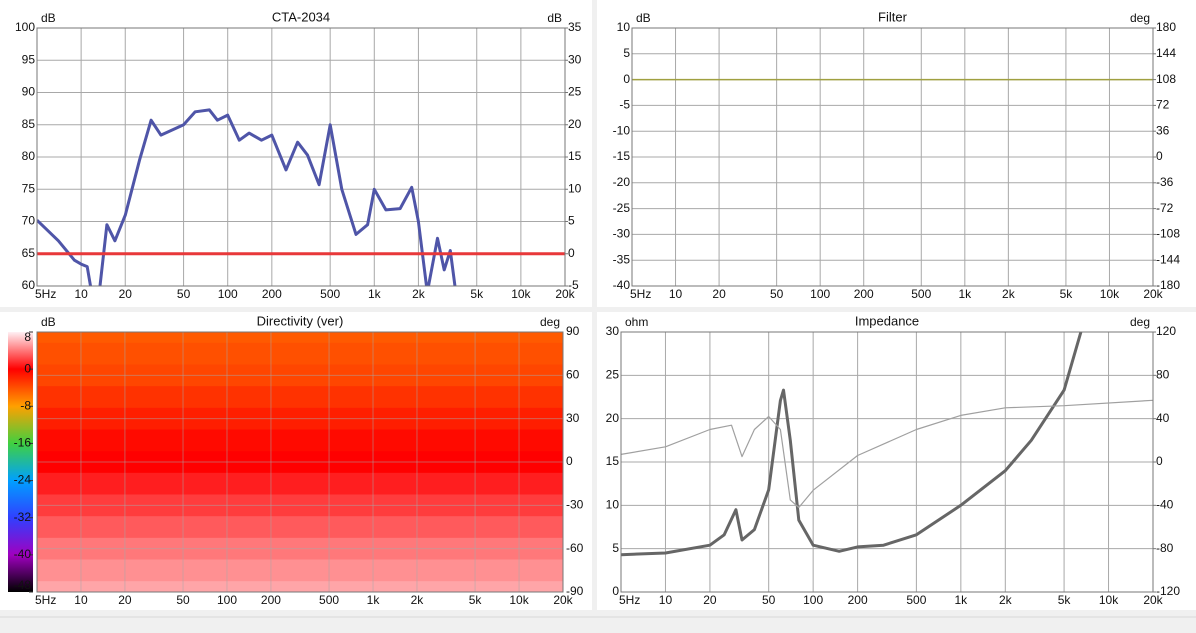 Image resolution: width=1196 pixels, height=633 pixels. What do you see at coordinates (301, 16) in the screenshot?
I see `chart-title: CTA-2034` at bounding box center [301, 16].